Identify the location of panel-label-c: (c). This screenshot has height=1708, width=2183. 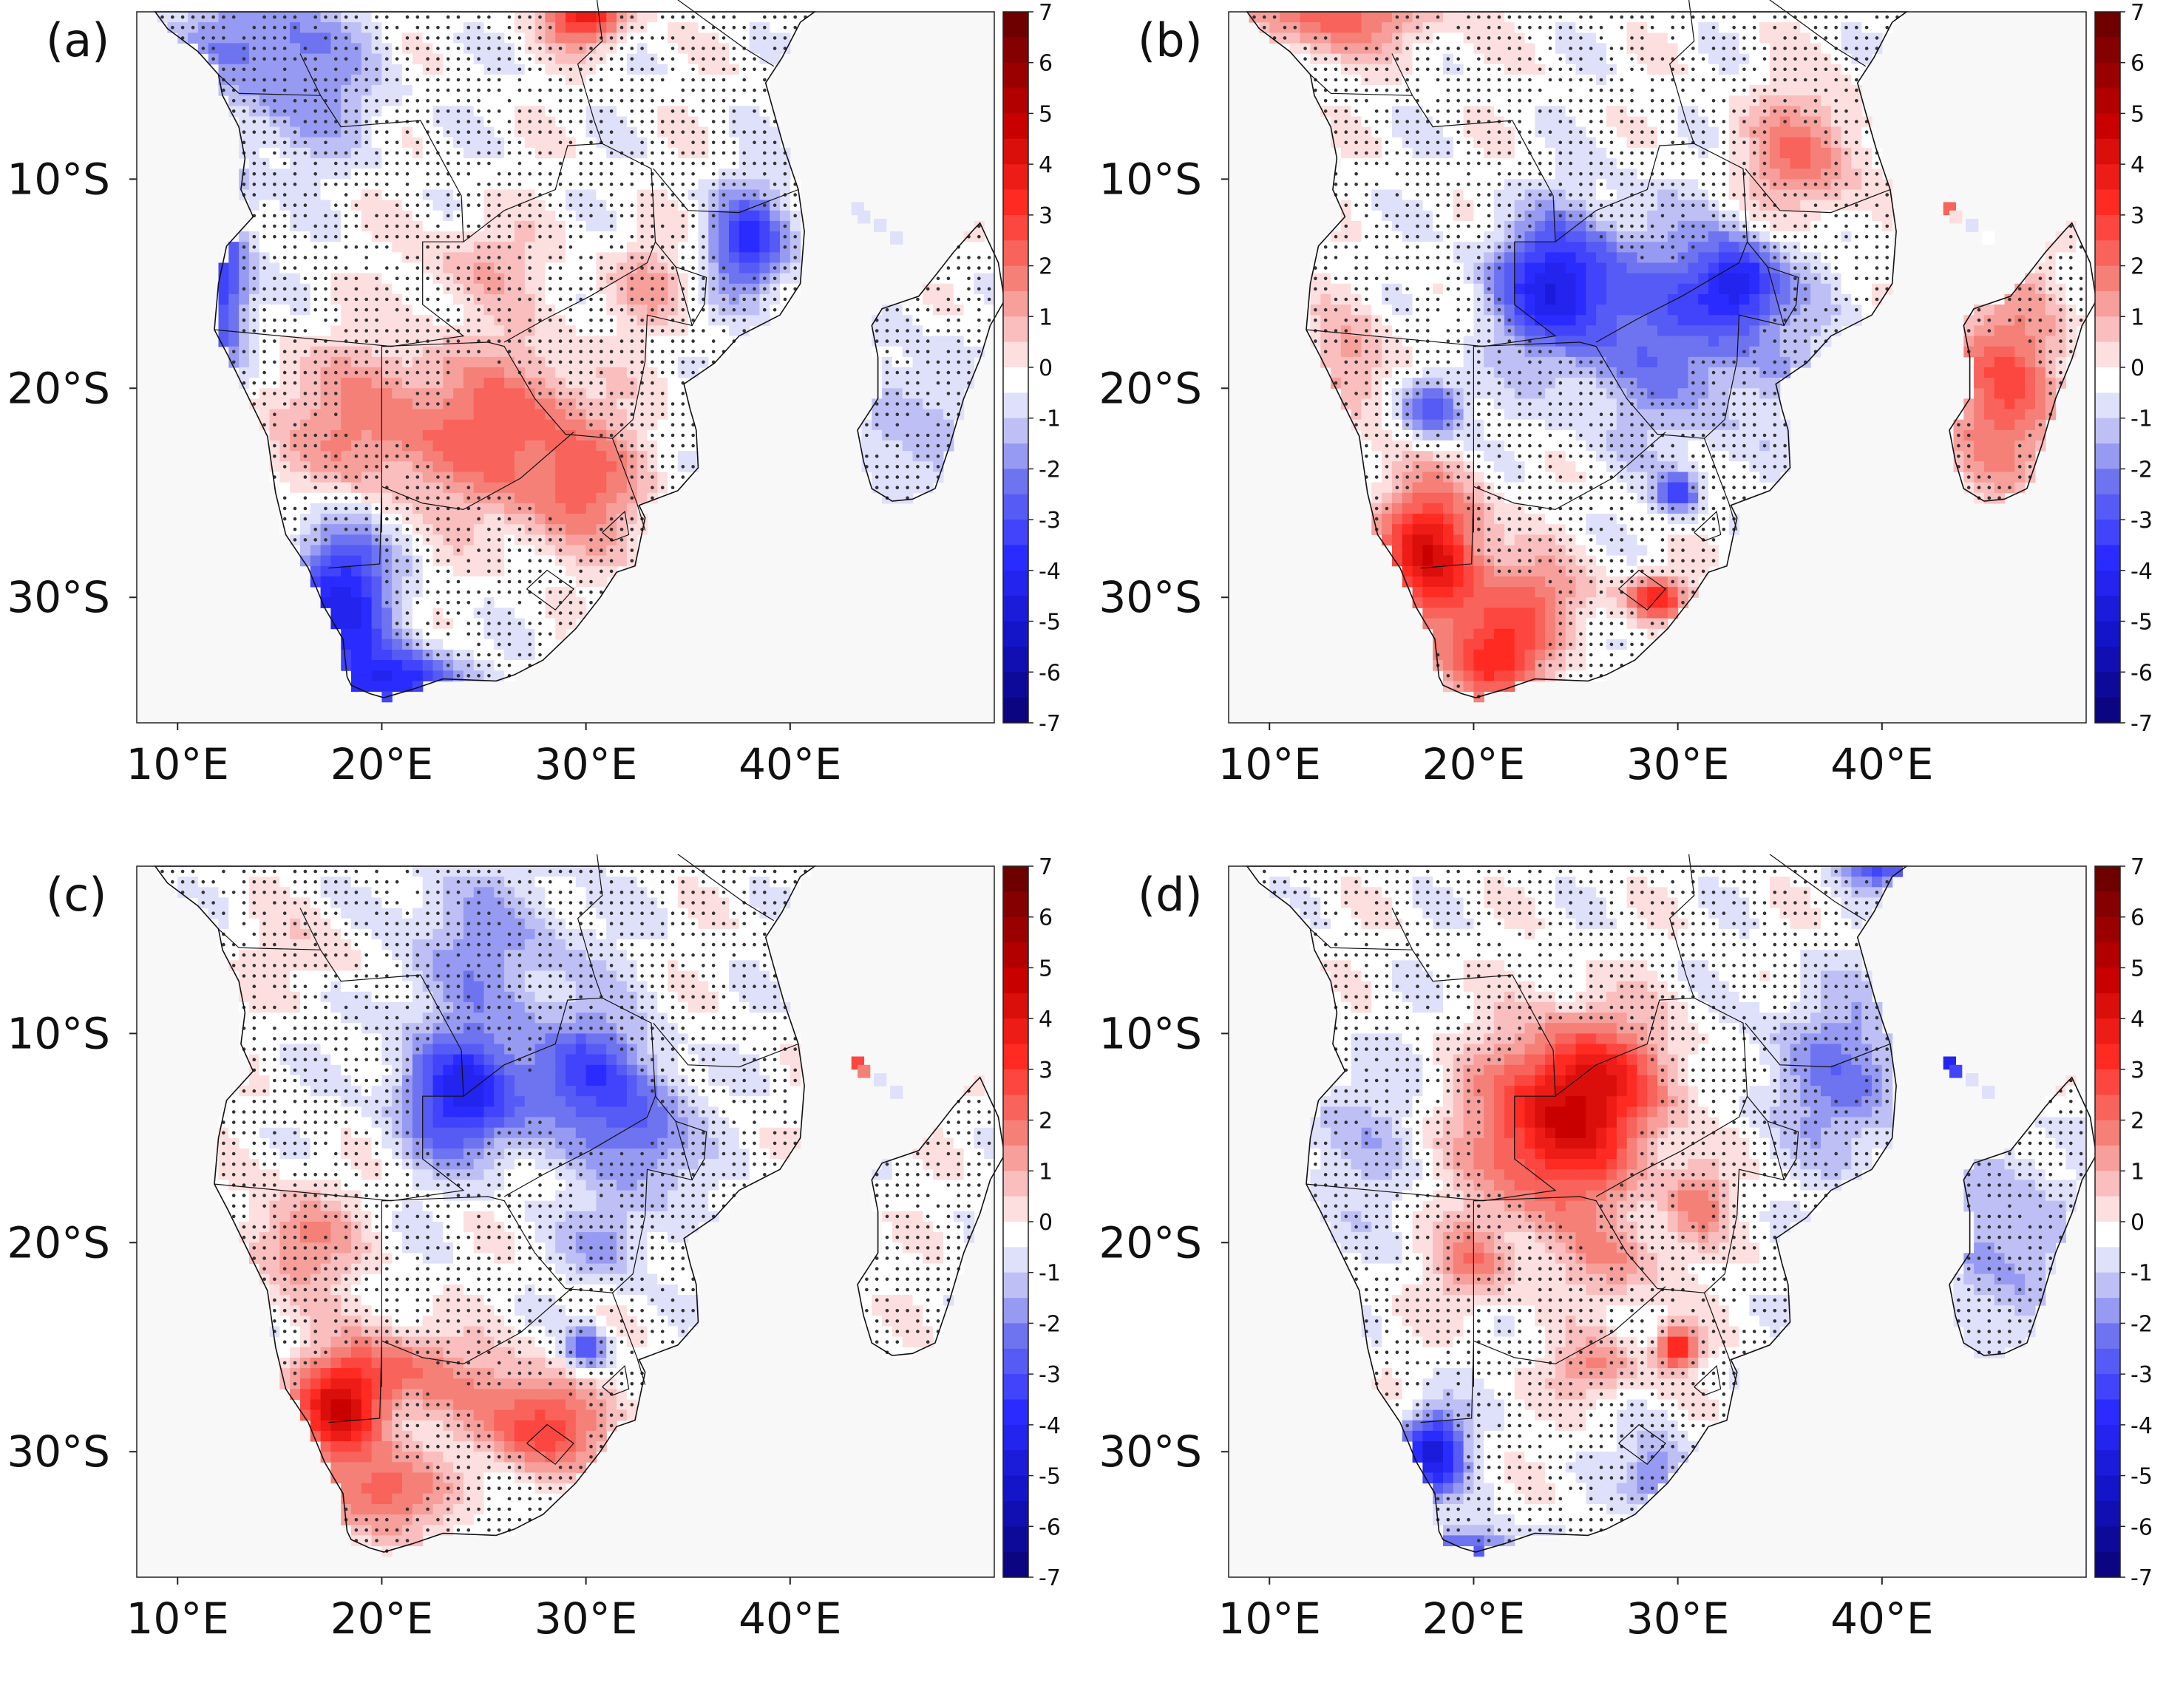
(76, 895).